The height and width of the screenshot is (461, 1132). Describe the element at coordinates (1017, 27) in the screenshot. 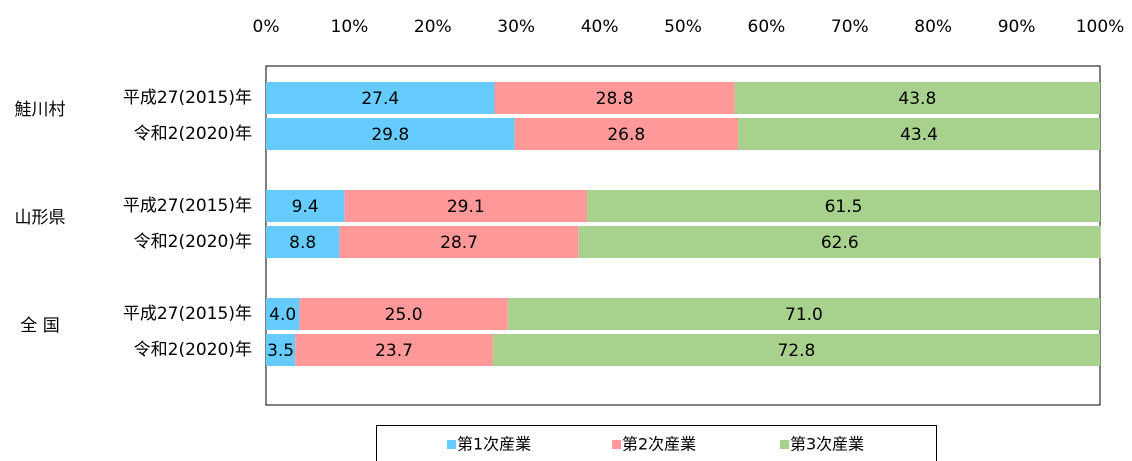

I see `x-tick-label: 90%` at that location.